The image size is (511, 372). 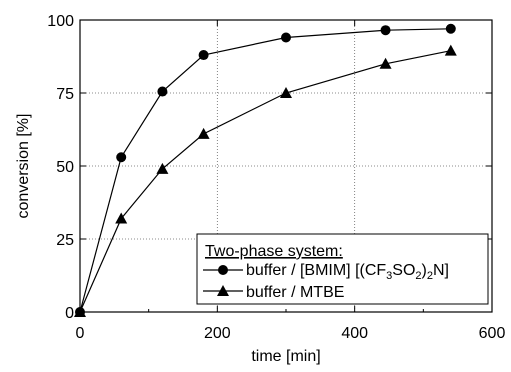 I want to click on y-tick-label: 100, so click(x=60, y=21).